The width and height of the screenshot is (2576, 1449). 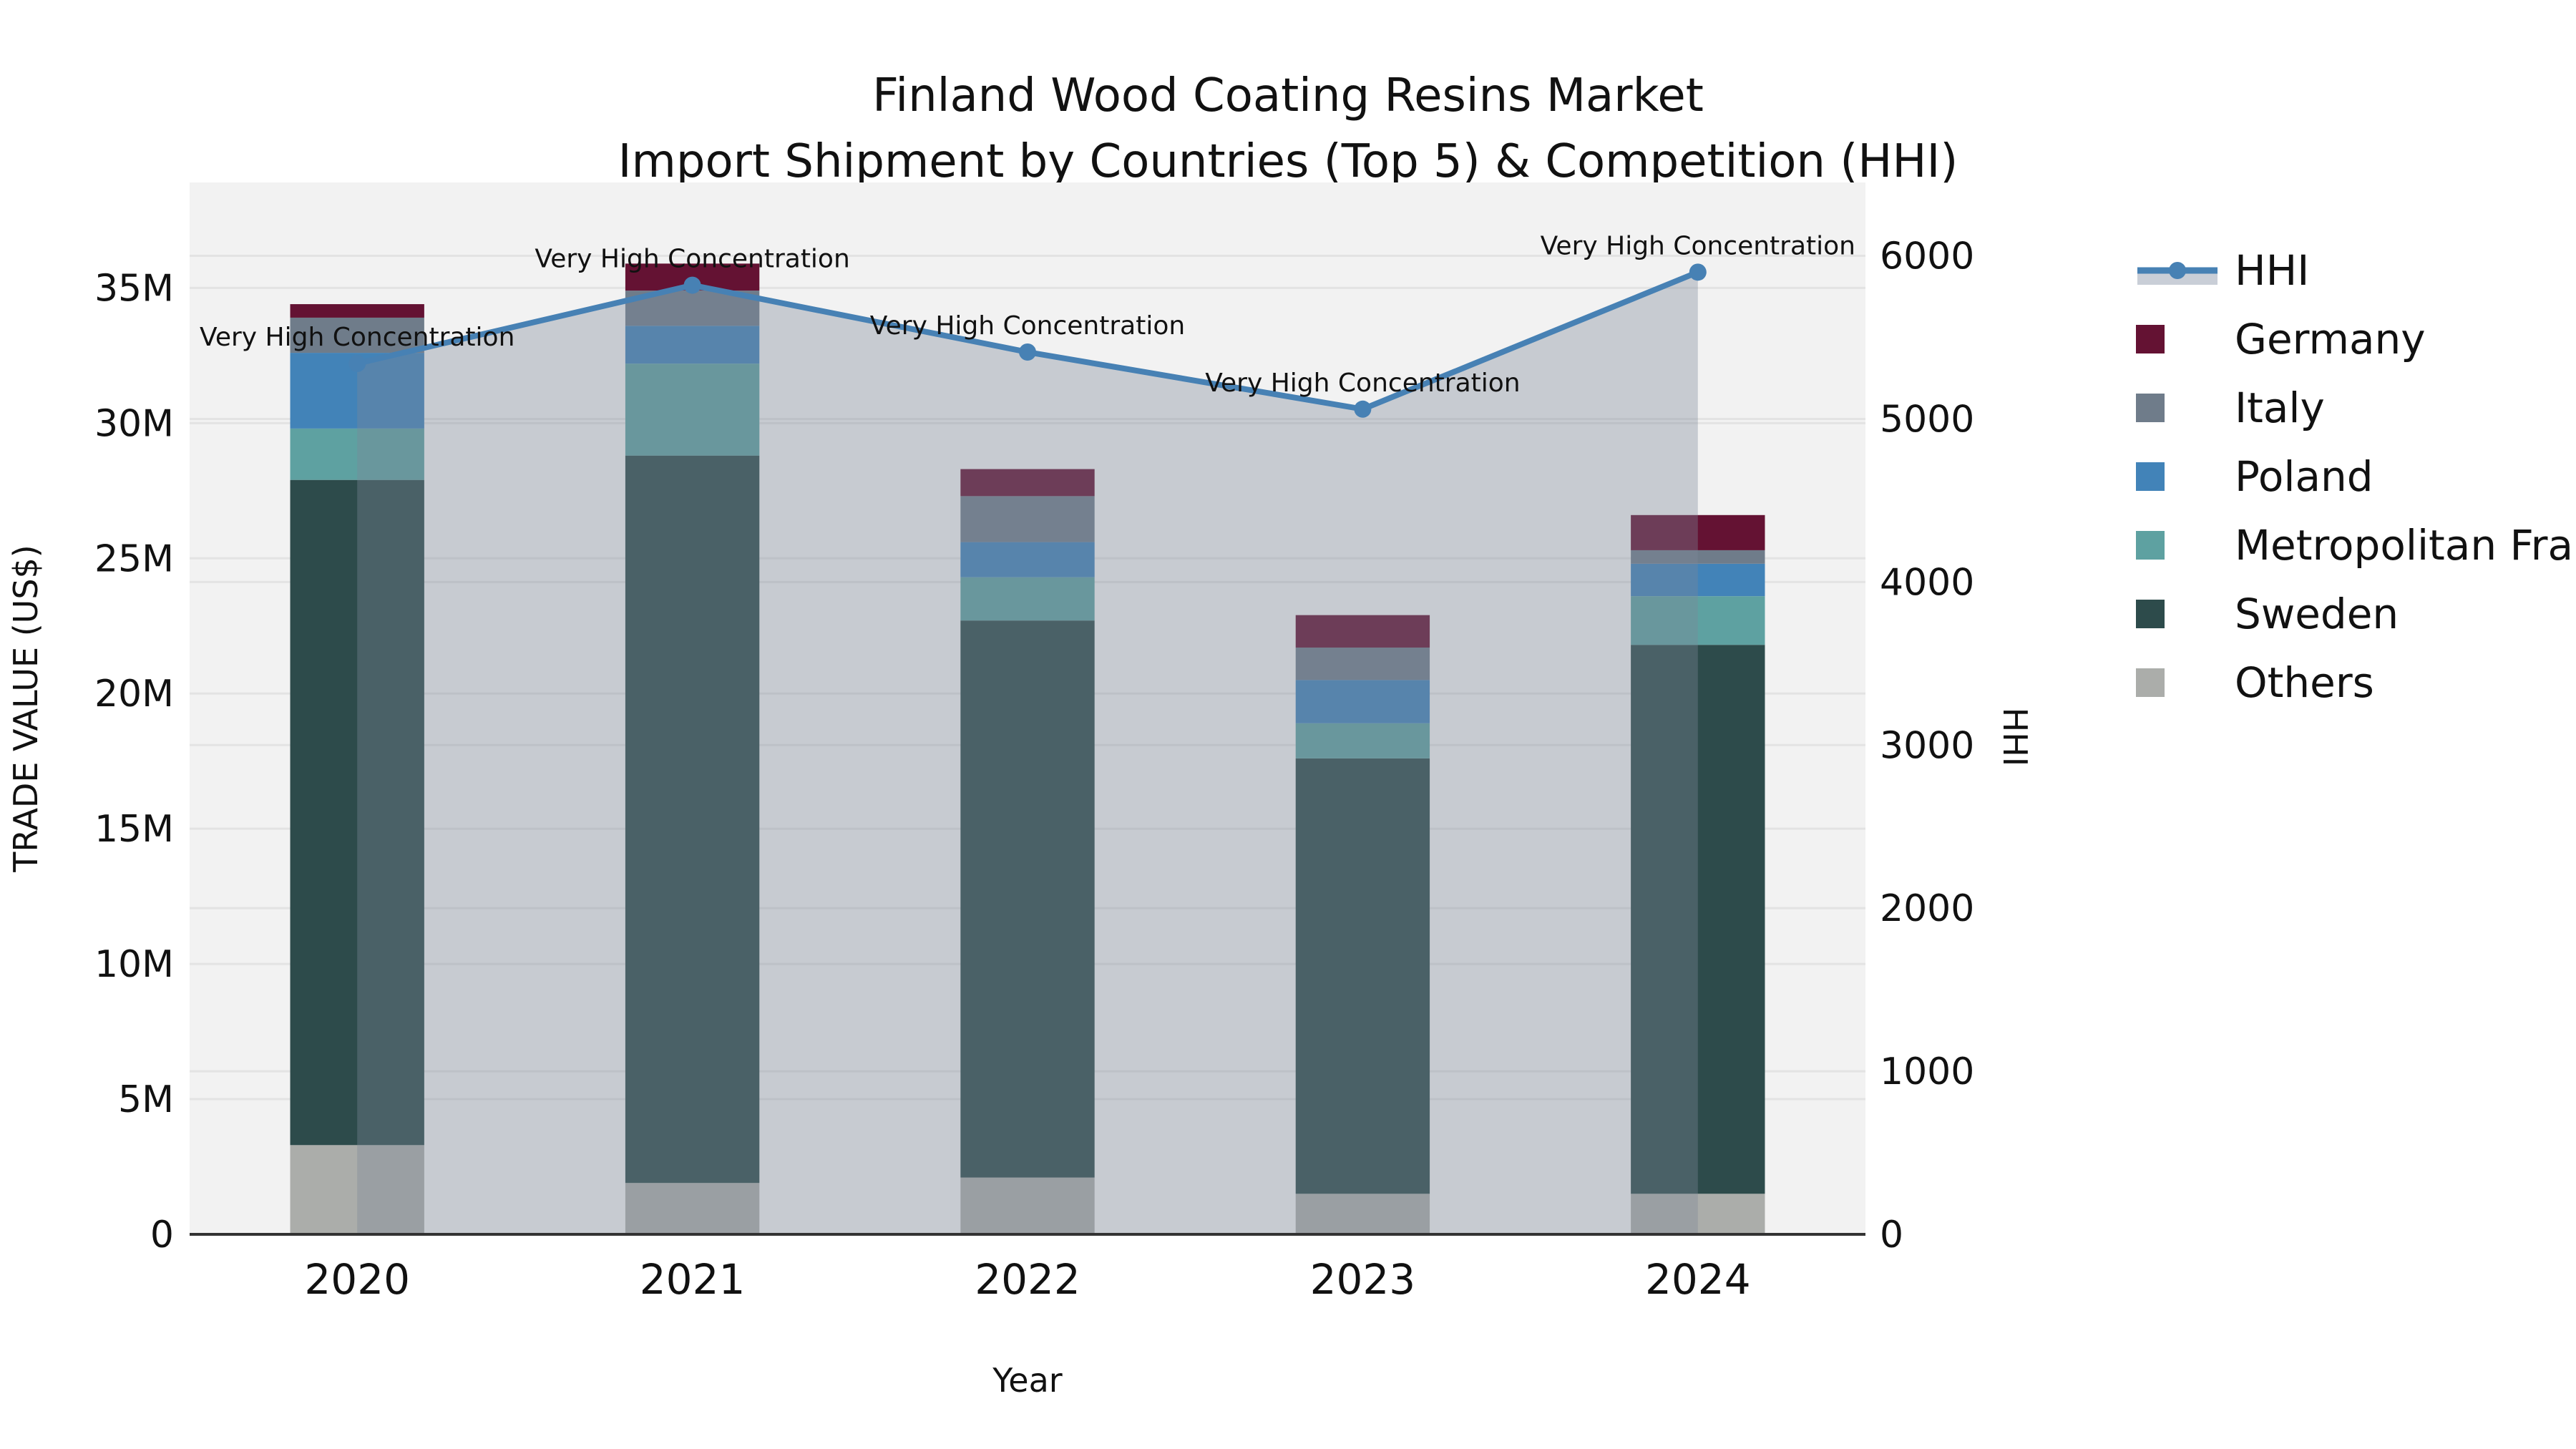 What do you see at coordinates (1927, 419) in the screenshot?
I see `y-right-tick-label: 5000` at bounding box center [1927, 419].